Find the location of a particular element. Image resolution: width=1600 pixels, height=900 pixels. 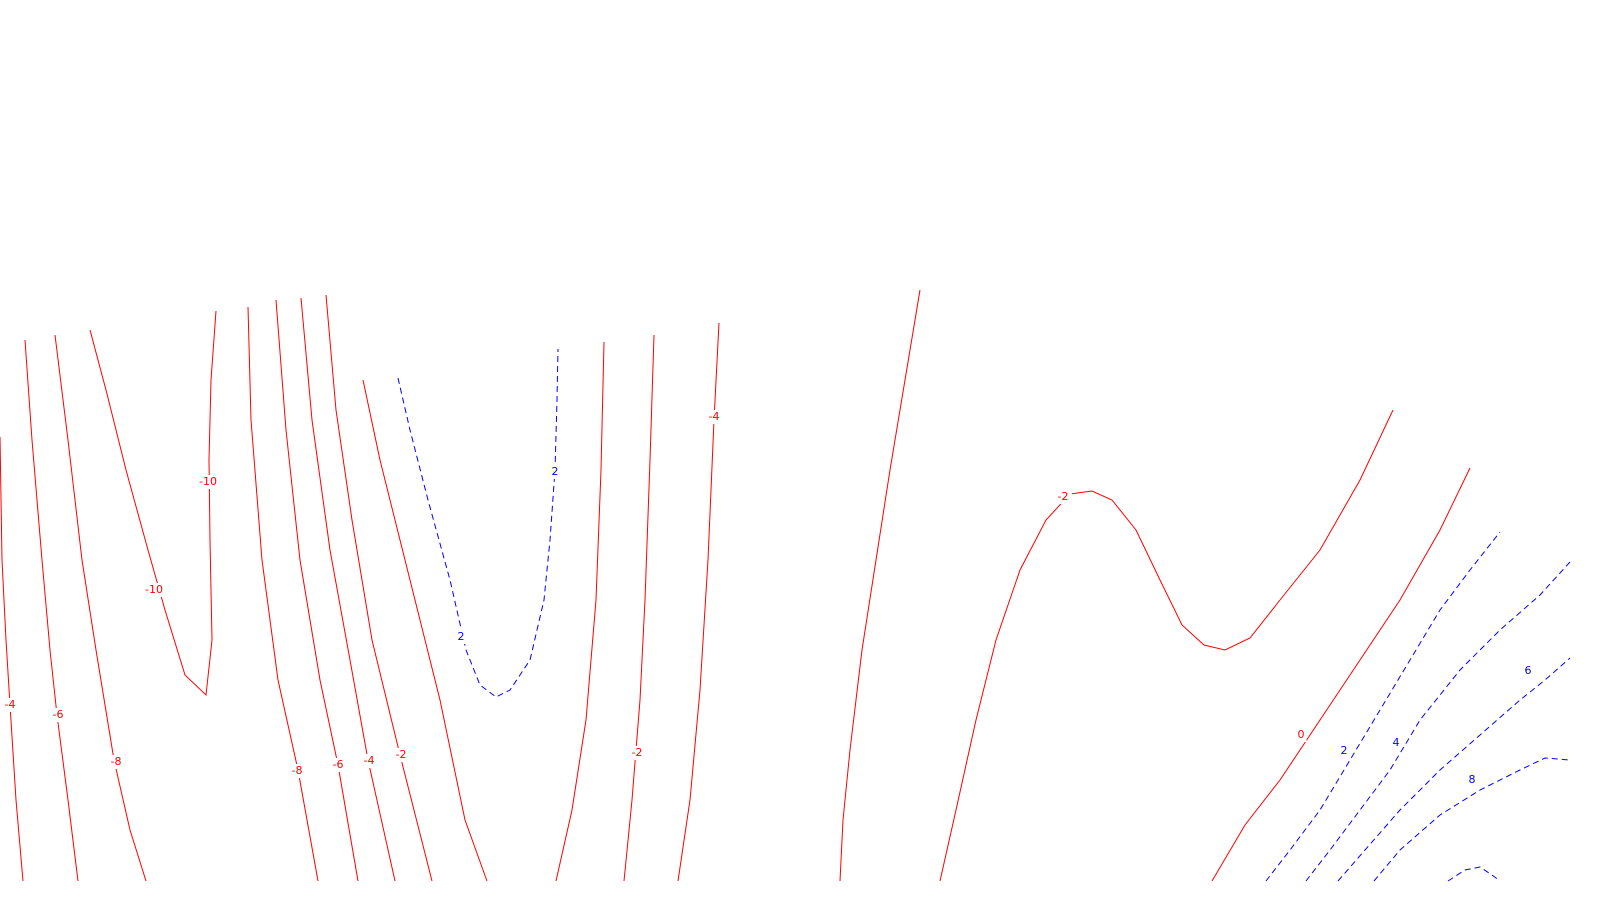

contour-label: 0 is located at coordinates (1301, 734).